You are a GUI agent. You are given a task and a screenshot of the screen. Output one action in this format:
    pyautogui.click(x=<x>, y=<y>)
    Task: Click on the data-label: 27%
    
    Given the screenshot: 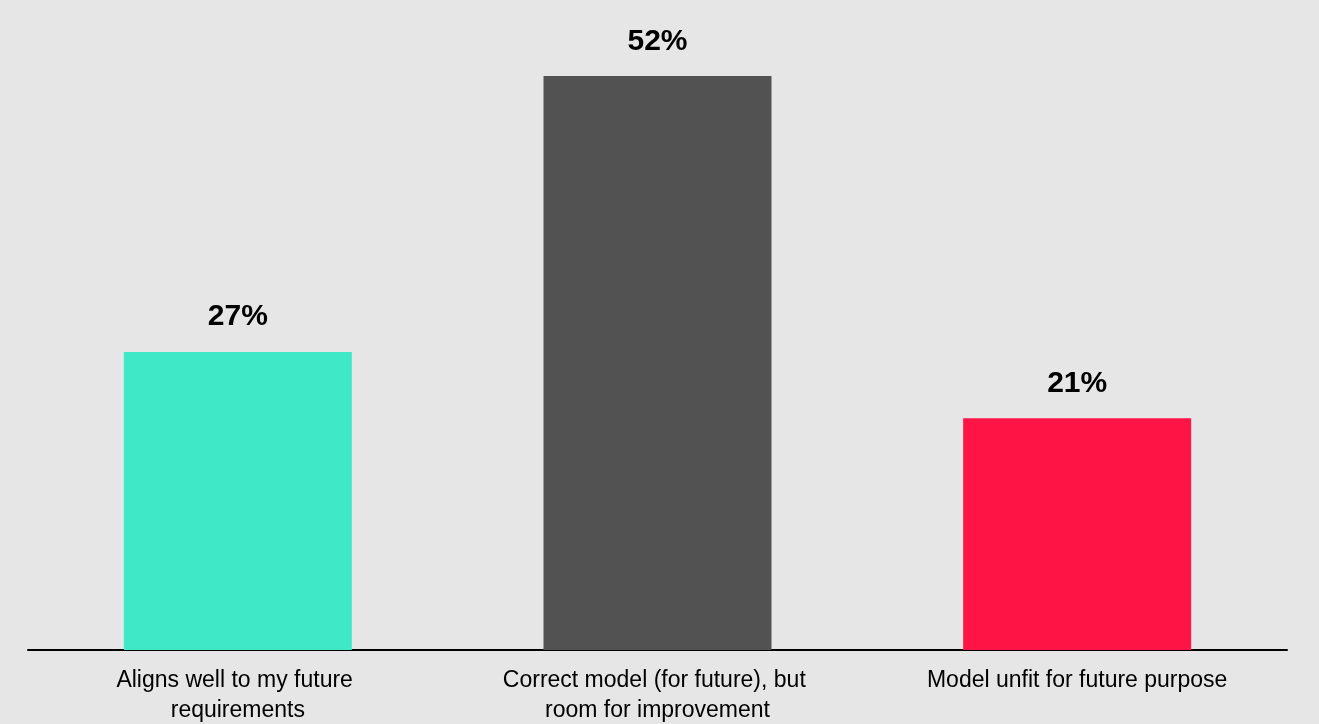 What is the action you would take?
    pyautogui.click(x=237, y=315)
    